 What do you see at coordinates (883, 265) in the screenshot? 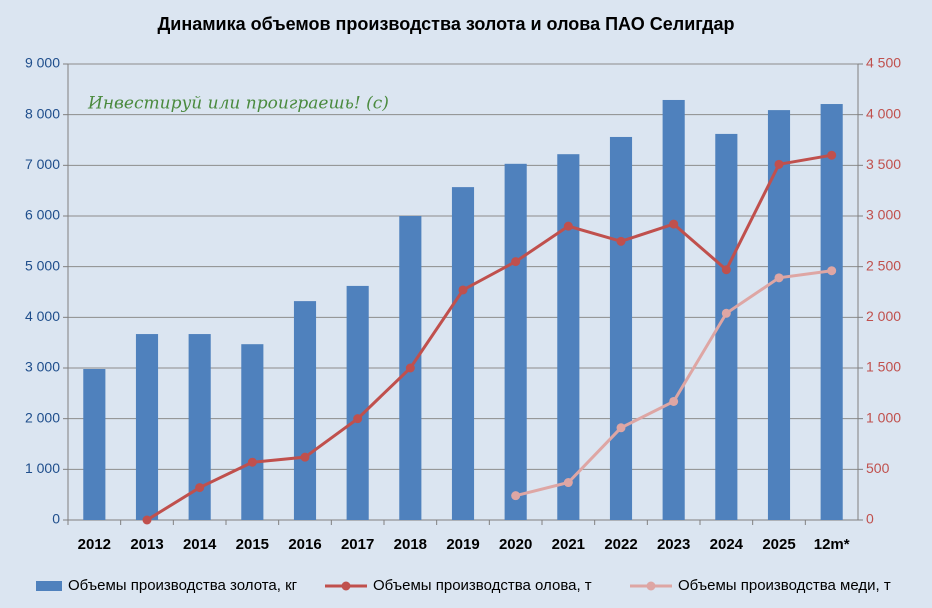
I see `y2-tick-label: 2 500` at bounding box center [883, 265].